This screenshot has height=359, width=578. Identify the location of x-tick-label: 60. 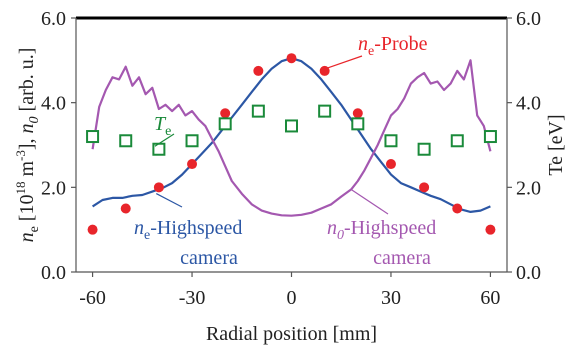
(490, 298).